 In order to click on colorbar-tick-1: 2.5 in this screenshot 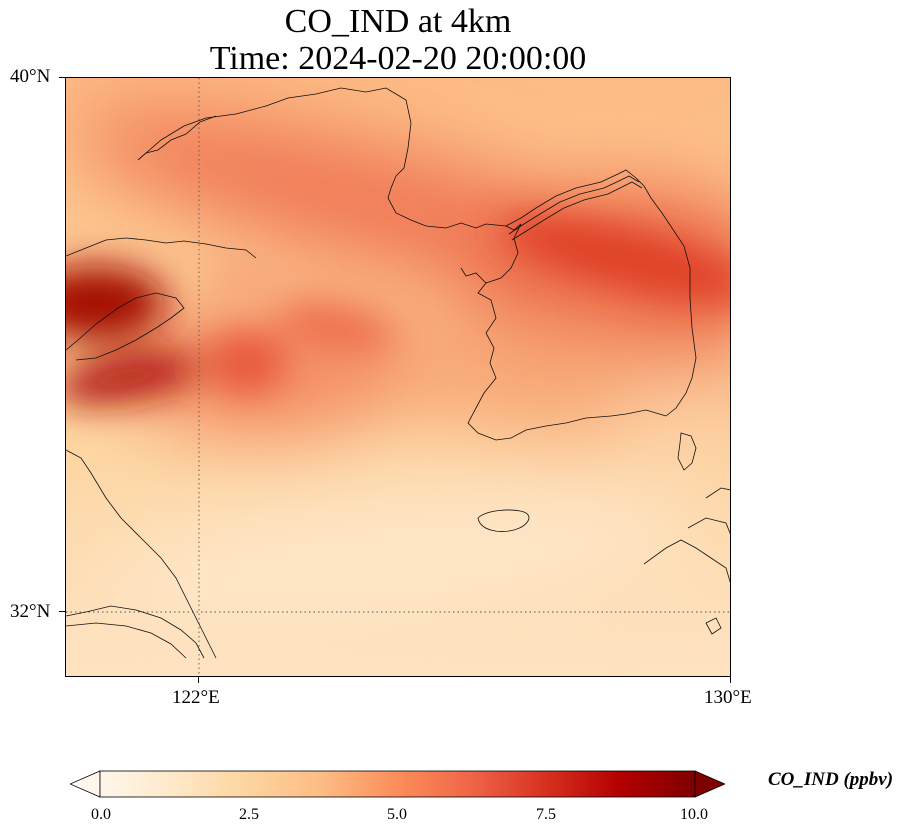, I will do `click(249, 814)`.